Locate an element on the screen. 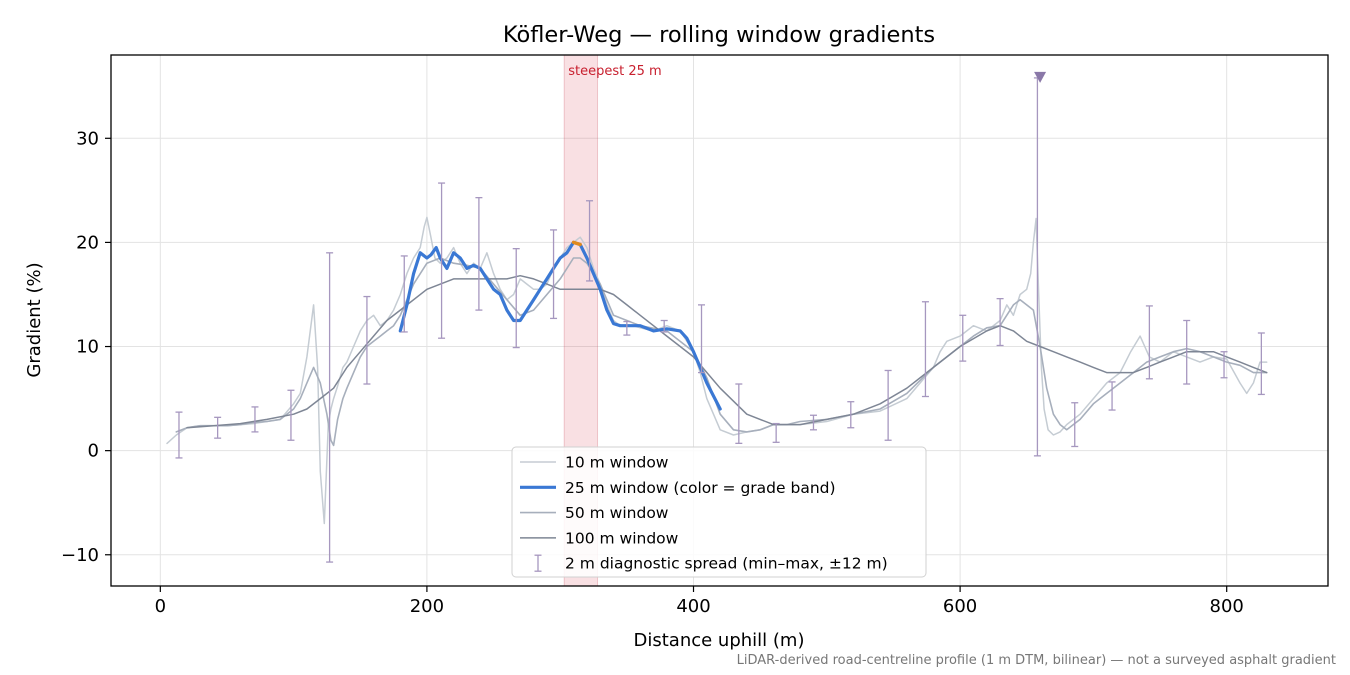 This screenshot has width=1350, height=675. legend-box is located at coordinates (719, 512).